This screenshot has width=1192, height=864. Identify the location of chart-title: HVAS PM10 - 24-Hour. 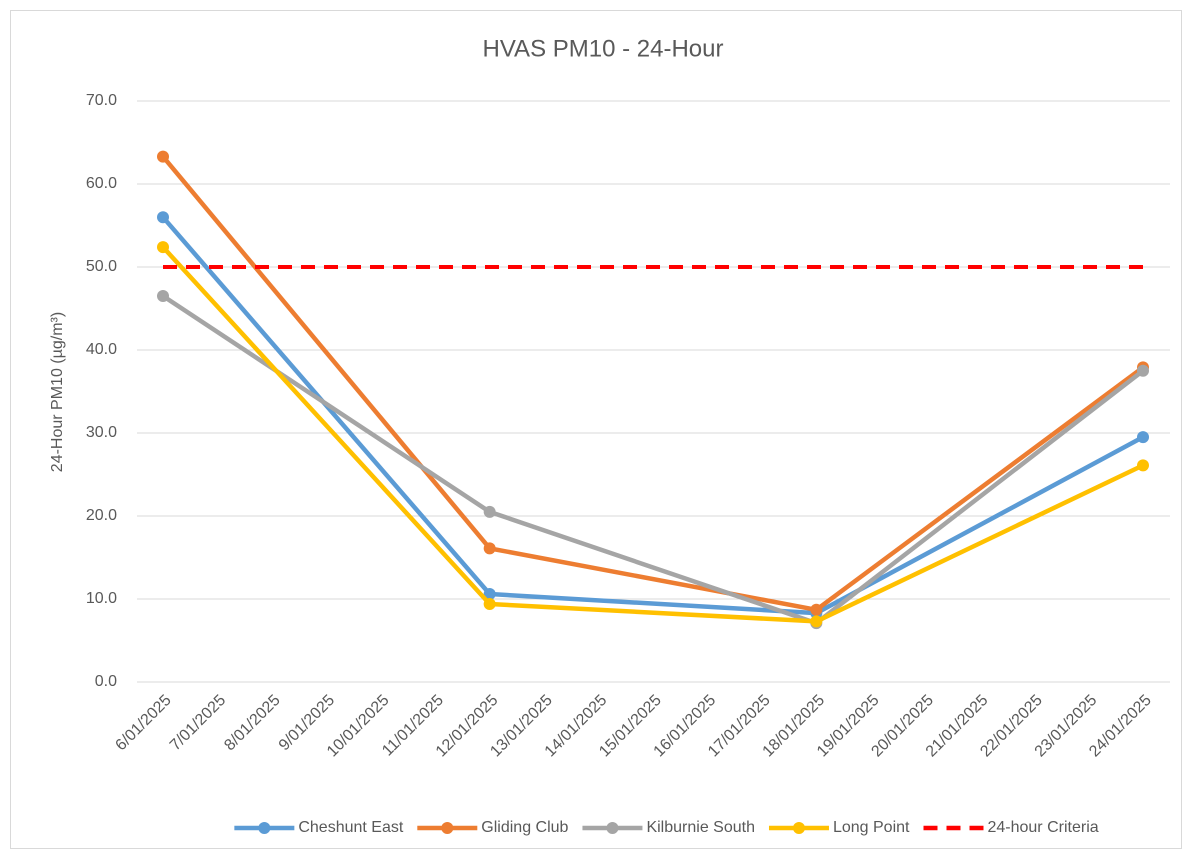
(603, 48).